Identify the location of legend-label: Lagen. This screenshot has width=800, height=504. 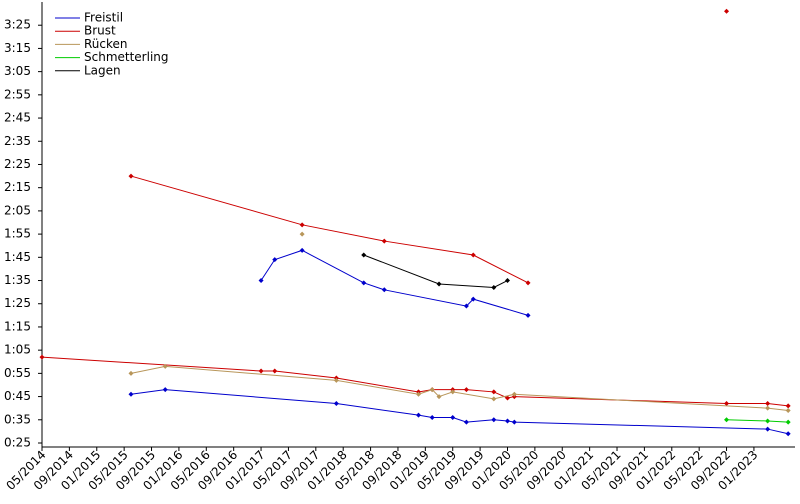
(102, 70).